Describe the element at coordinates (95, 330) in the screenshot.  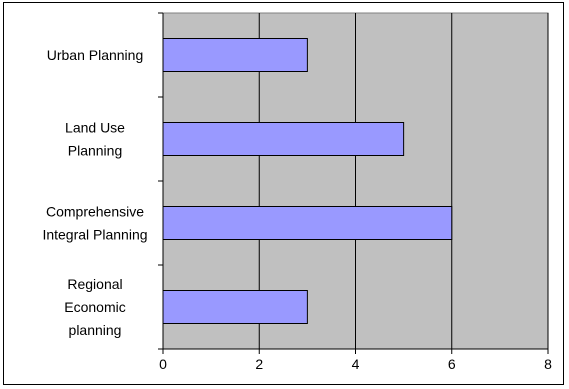
I see `category-label-3-line-2: planning` at that location.